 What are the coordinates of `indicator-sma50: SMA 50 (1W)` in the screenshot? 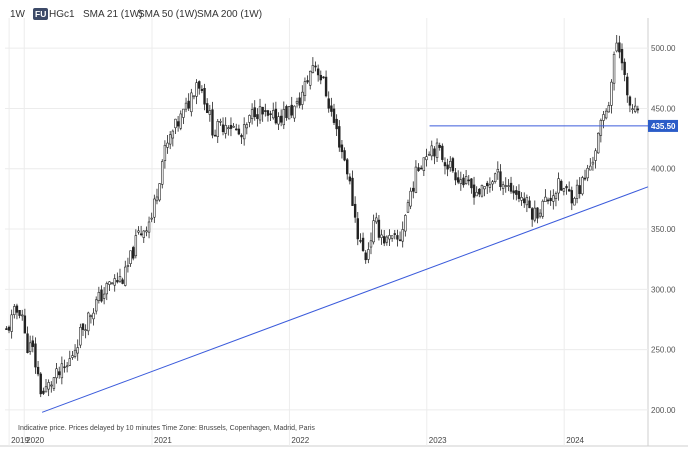 It's located at (168, 14).